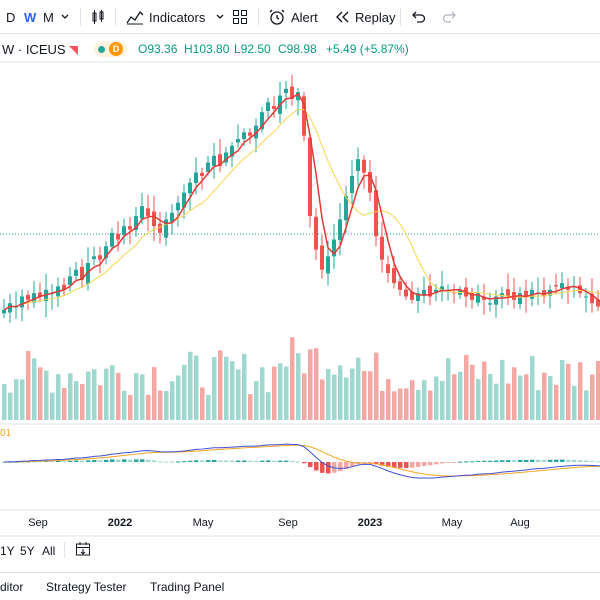  I want to click on tab-trading-panel: Trading Panel, so click(187, 587).